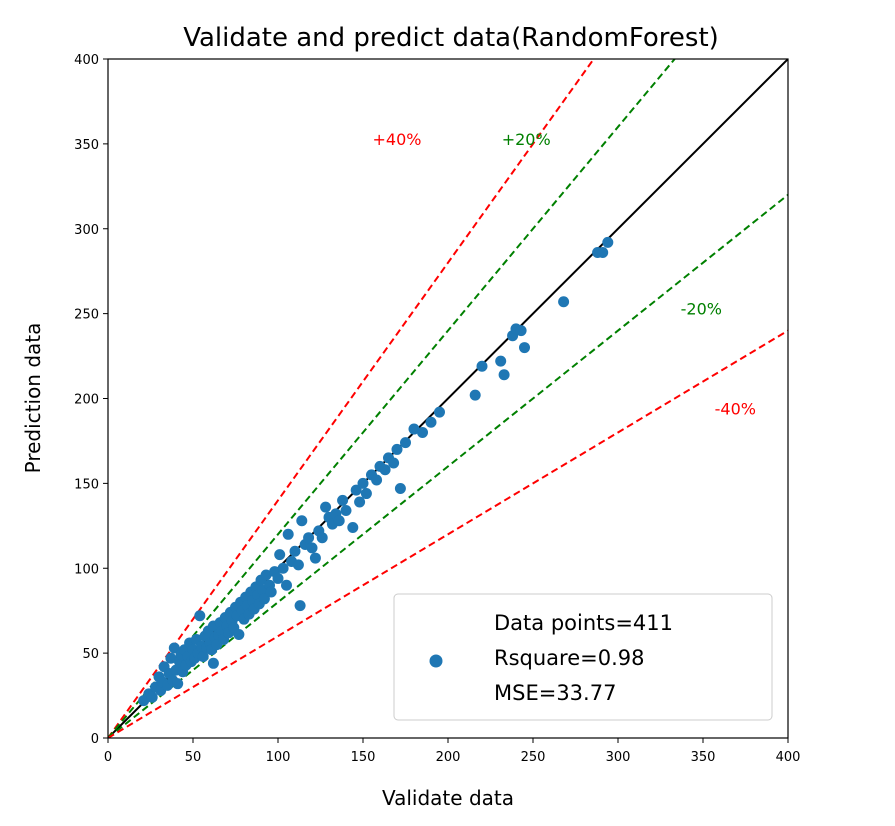  Describe the element at coordinates (86, 145) in the screenshot. I see `y-tick-label: 350` at that location.